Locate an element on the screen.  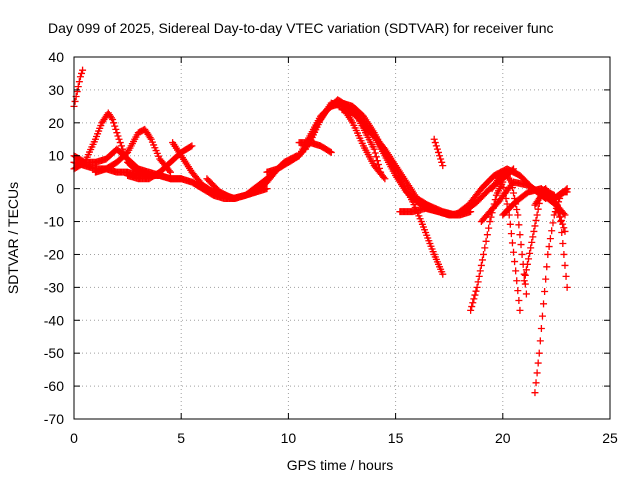
y-tick-label: -30 is located at coordinates (54, 287).